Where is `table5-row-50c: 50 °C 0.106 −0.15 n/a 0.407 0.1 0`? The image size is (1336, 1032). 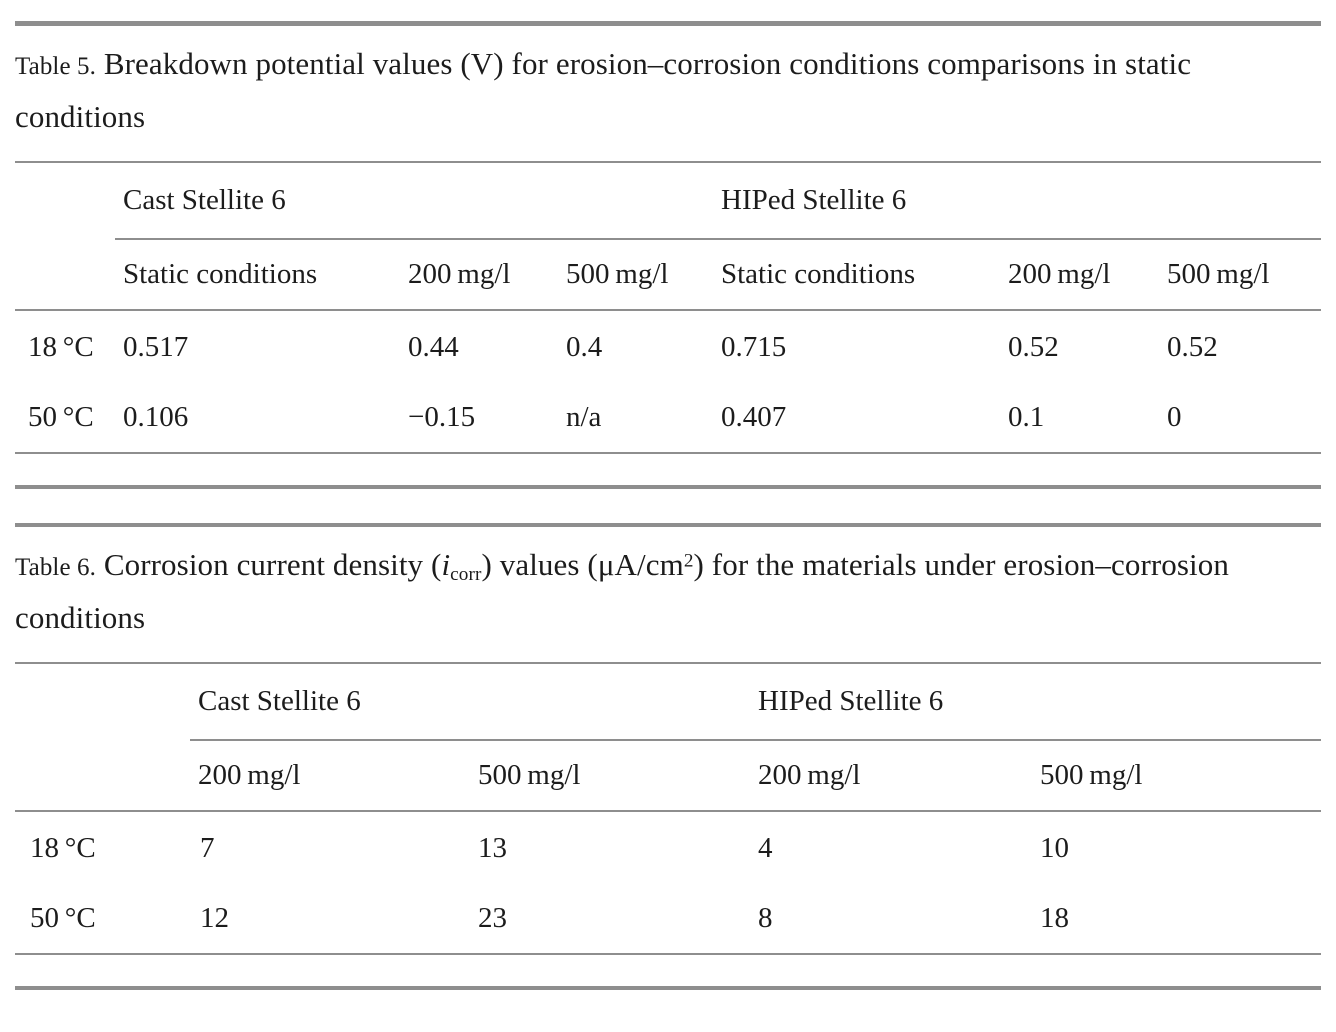
table5-row-50c: 50 °C 0.106 −0.15 n/a 0.407 0.1 0 is located at coordinates (668, 418).